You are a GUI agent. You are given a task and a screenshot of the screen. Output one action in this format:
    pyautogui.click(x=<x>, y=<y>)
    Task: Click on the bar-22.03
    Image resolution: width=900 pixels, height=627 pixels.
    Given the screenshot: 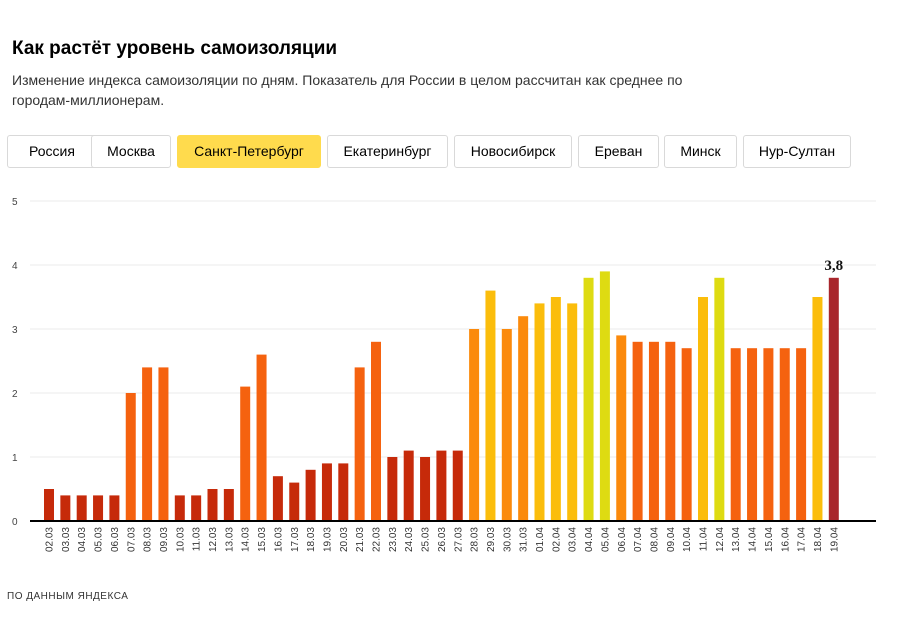 What is the action you would take?
    pyautogui.click(x=376, y=431)
    